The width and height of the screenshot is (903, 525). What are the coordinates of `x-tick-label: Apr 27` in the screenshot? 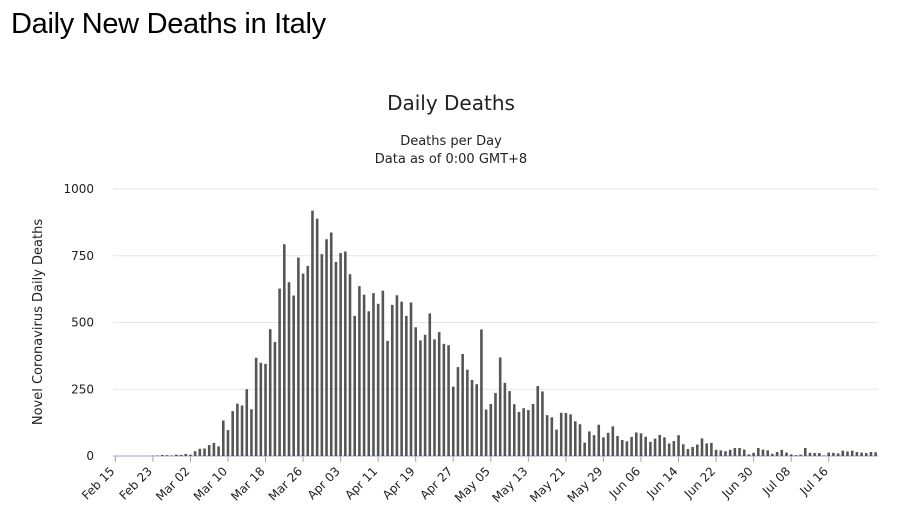 It's located at (436, 483).